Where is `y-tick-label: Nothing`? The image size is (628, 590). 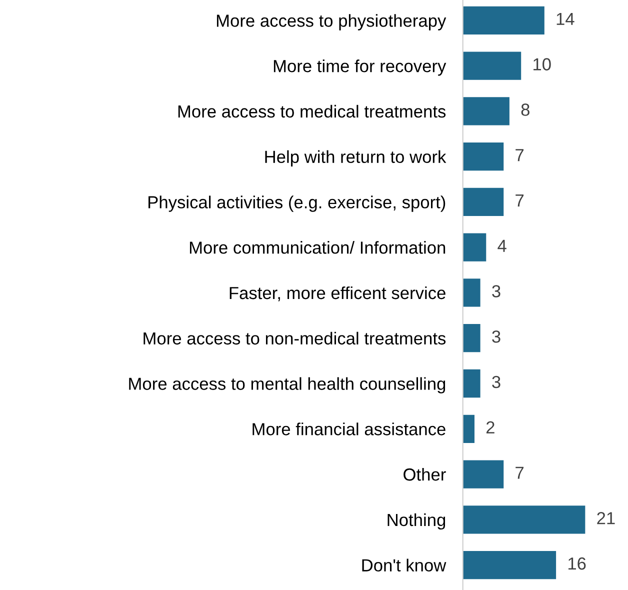
y-tick-label: Nothing is located at coordinates (417, 521).